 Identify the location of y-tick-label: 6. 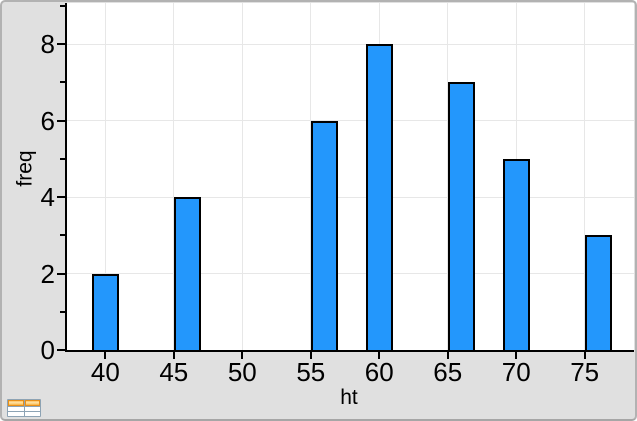
(47, 120).